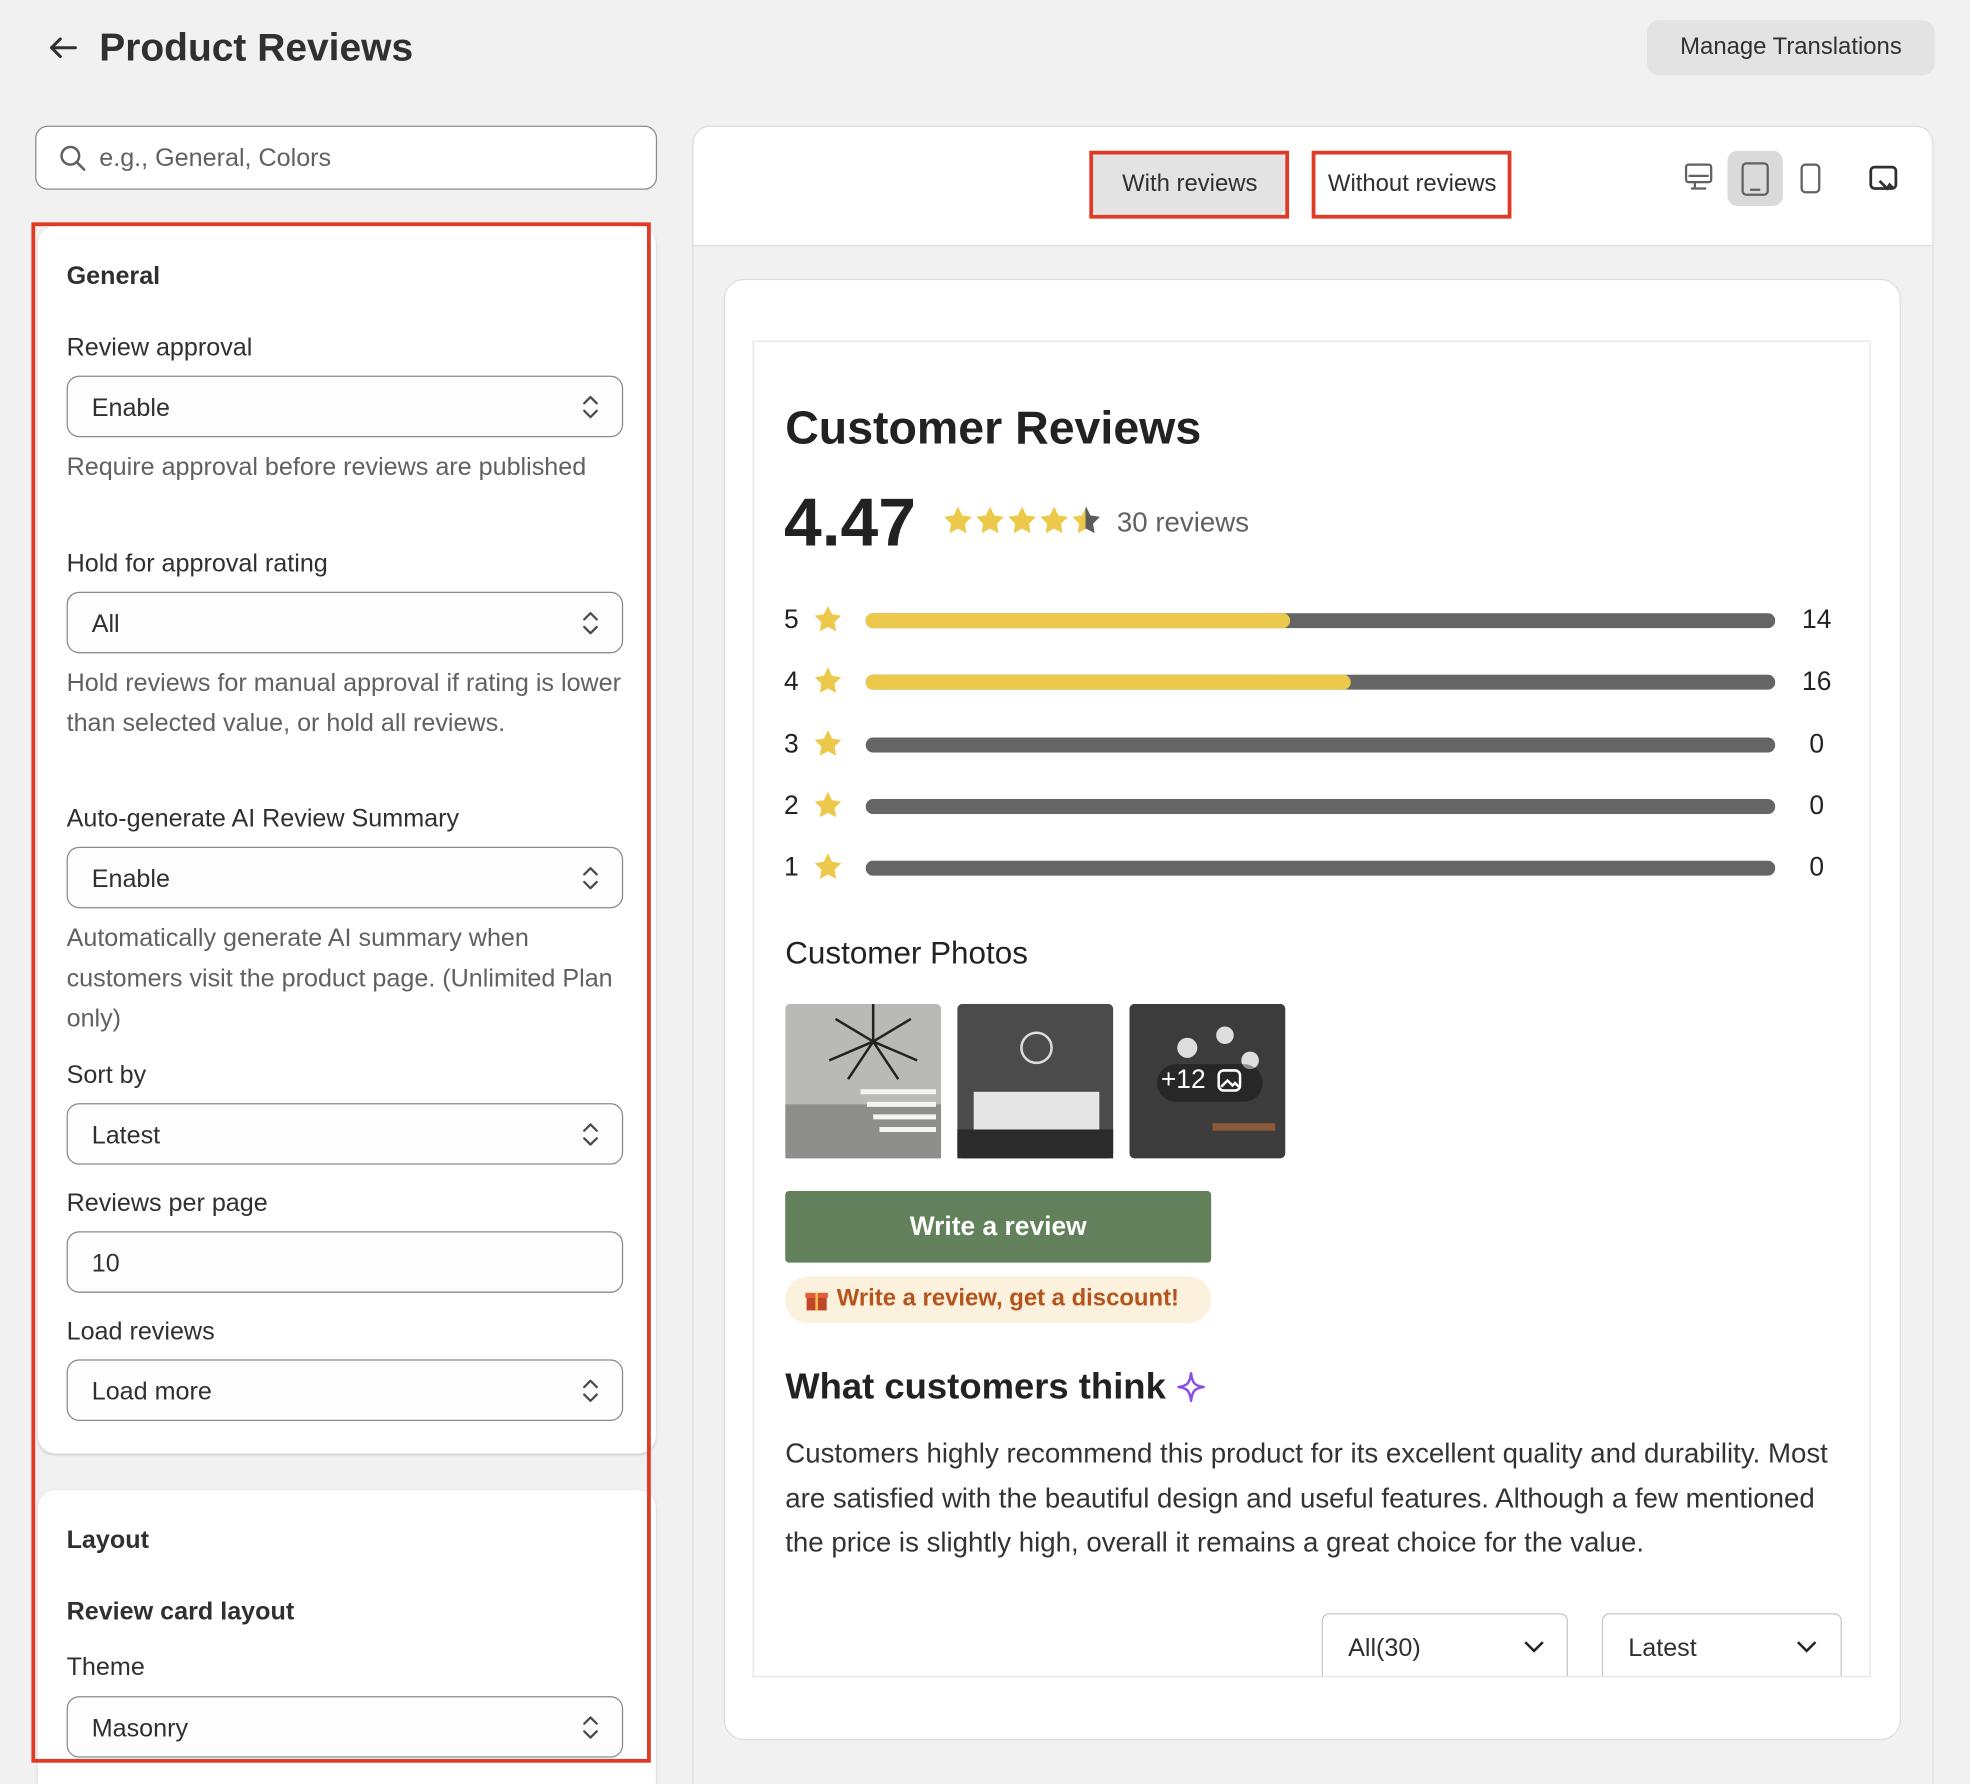 The height and width of the screenshot is (1784, 1970). I want to click on field-label: Auto-generate AI Review Summary, so click(263, 819).